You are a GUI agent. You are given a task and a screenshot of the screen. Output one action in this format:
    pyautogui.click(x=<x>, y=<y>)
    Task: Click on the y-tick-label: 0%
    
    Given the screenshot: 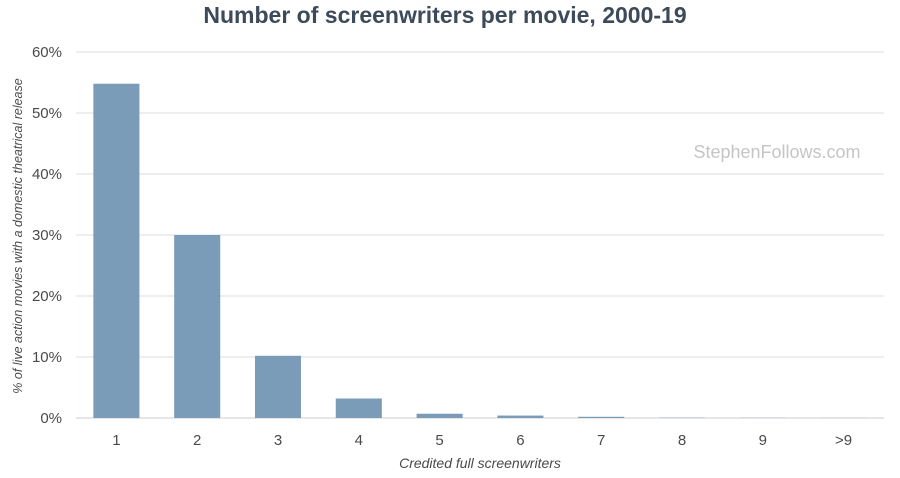 What is the action you would take?
    pyautogui.click(x=51, y=418)
    